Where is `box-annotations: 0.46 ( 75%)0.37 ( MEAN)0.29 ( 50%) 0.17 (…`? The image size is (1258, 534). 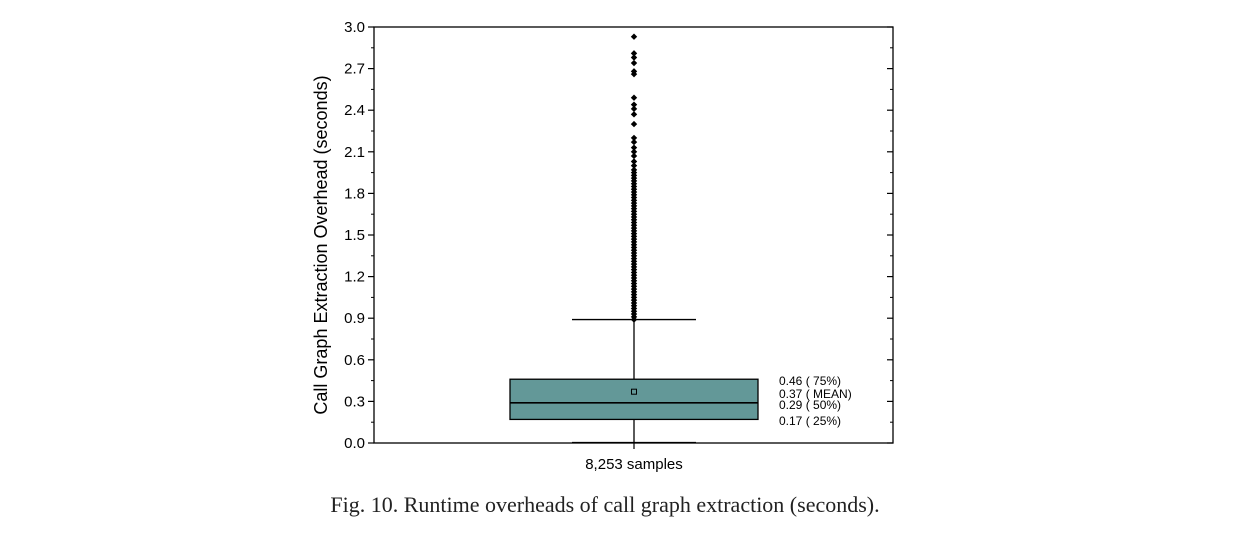 box-annotations: 0.46 ( 75%)0.37 ( MEAN)0.29 ( 50%) 0.17 (… is located at coordinates (815, 401).